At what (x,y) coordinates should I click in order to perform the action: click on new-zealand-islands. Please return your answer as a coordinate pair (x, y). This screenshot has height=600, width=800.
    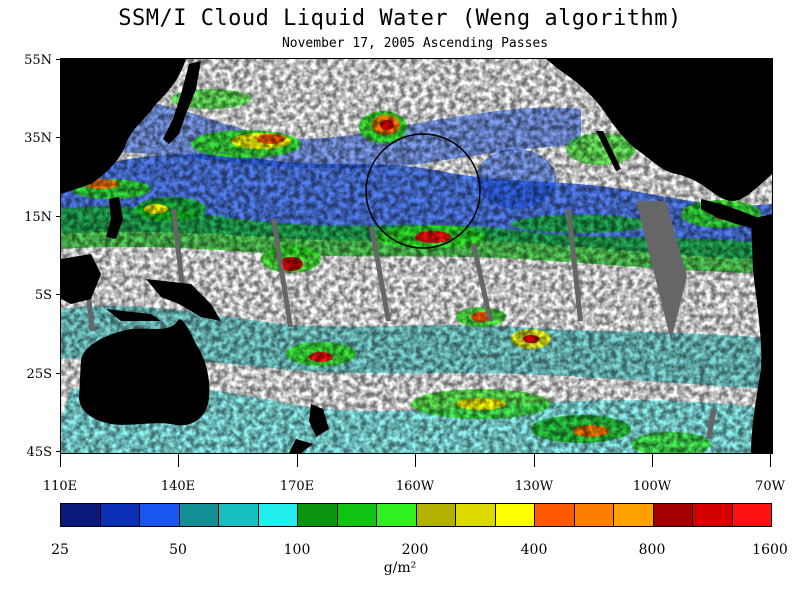
    Looking at the image, I should click on (309, 428).